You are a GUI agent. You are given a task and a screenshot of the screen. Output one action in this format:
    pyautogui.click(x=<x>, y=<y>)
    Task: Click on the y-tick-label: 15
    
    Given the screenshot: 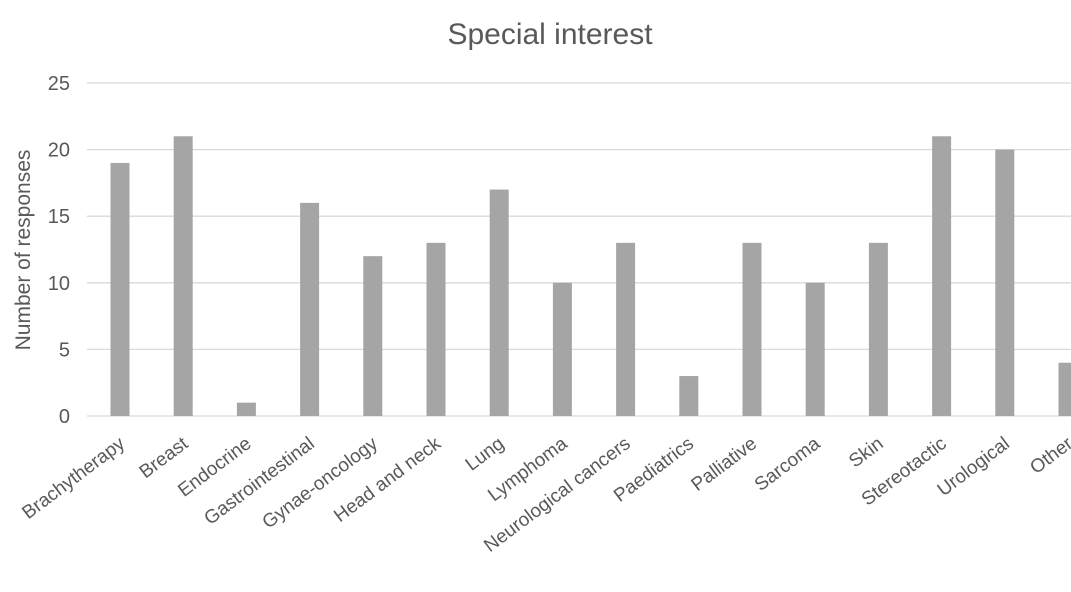 What is the action you would take?
    pyautogui.click(x=59, y=217)
    